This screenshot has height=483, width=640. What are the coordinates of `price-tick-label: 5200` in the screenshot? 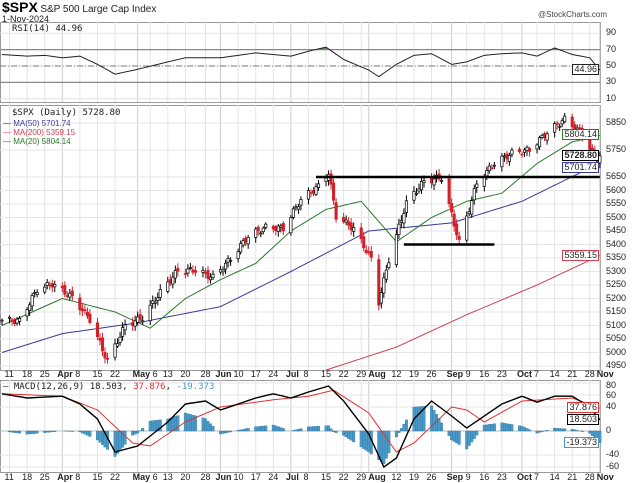 It's located at (616, 297).